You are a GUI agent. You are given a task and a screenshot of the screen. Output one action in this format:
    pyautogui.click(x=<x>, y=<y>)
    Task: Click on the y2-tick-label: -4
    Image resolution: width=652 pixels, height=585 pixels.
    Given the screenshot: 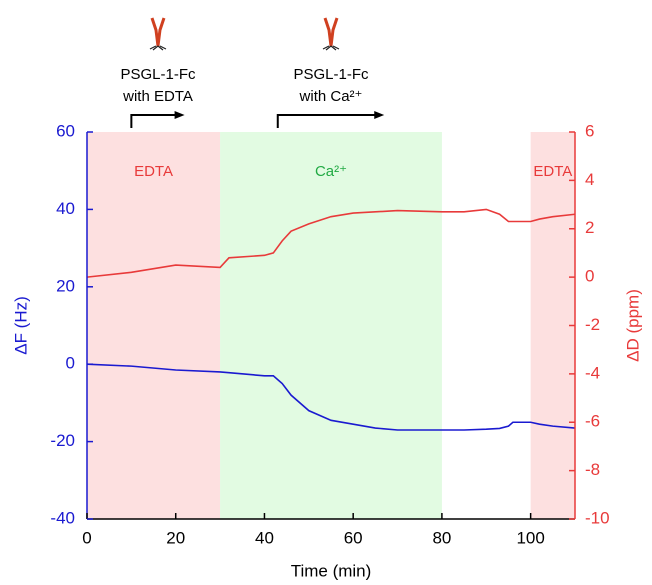 What is the action you would take?
    pyautogui.click(x=592, y=372)
    